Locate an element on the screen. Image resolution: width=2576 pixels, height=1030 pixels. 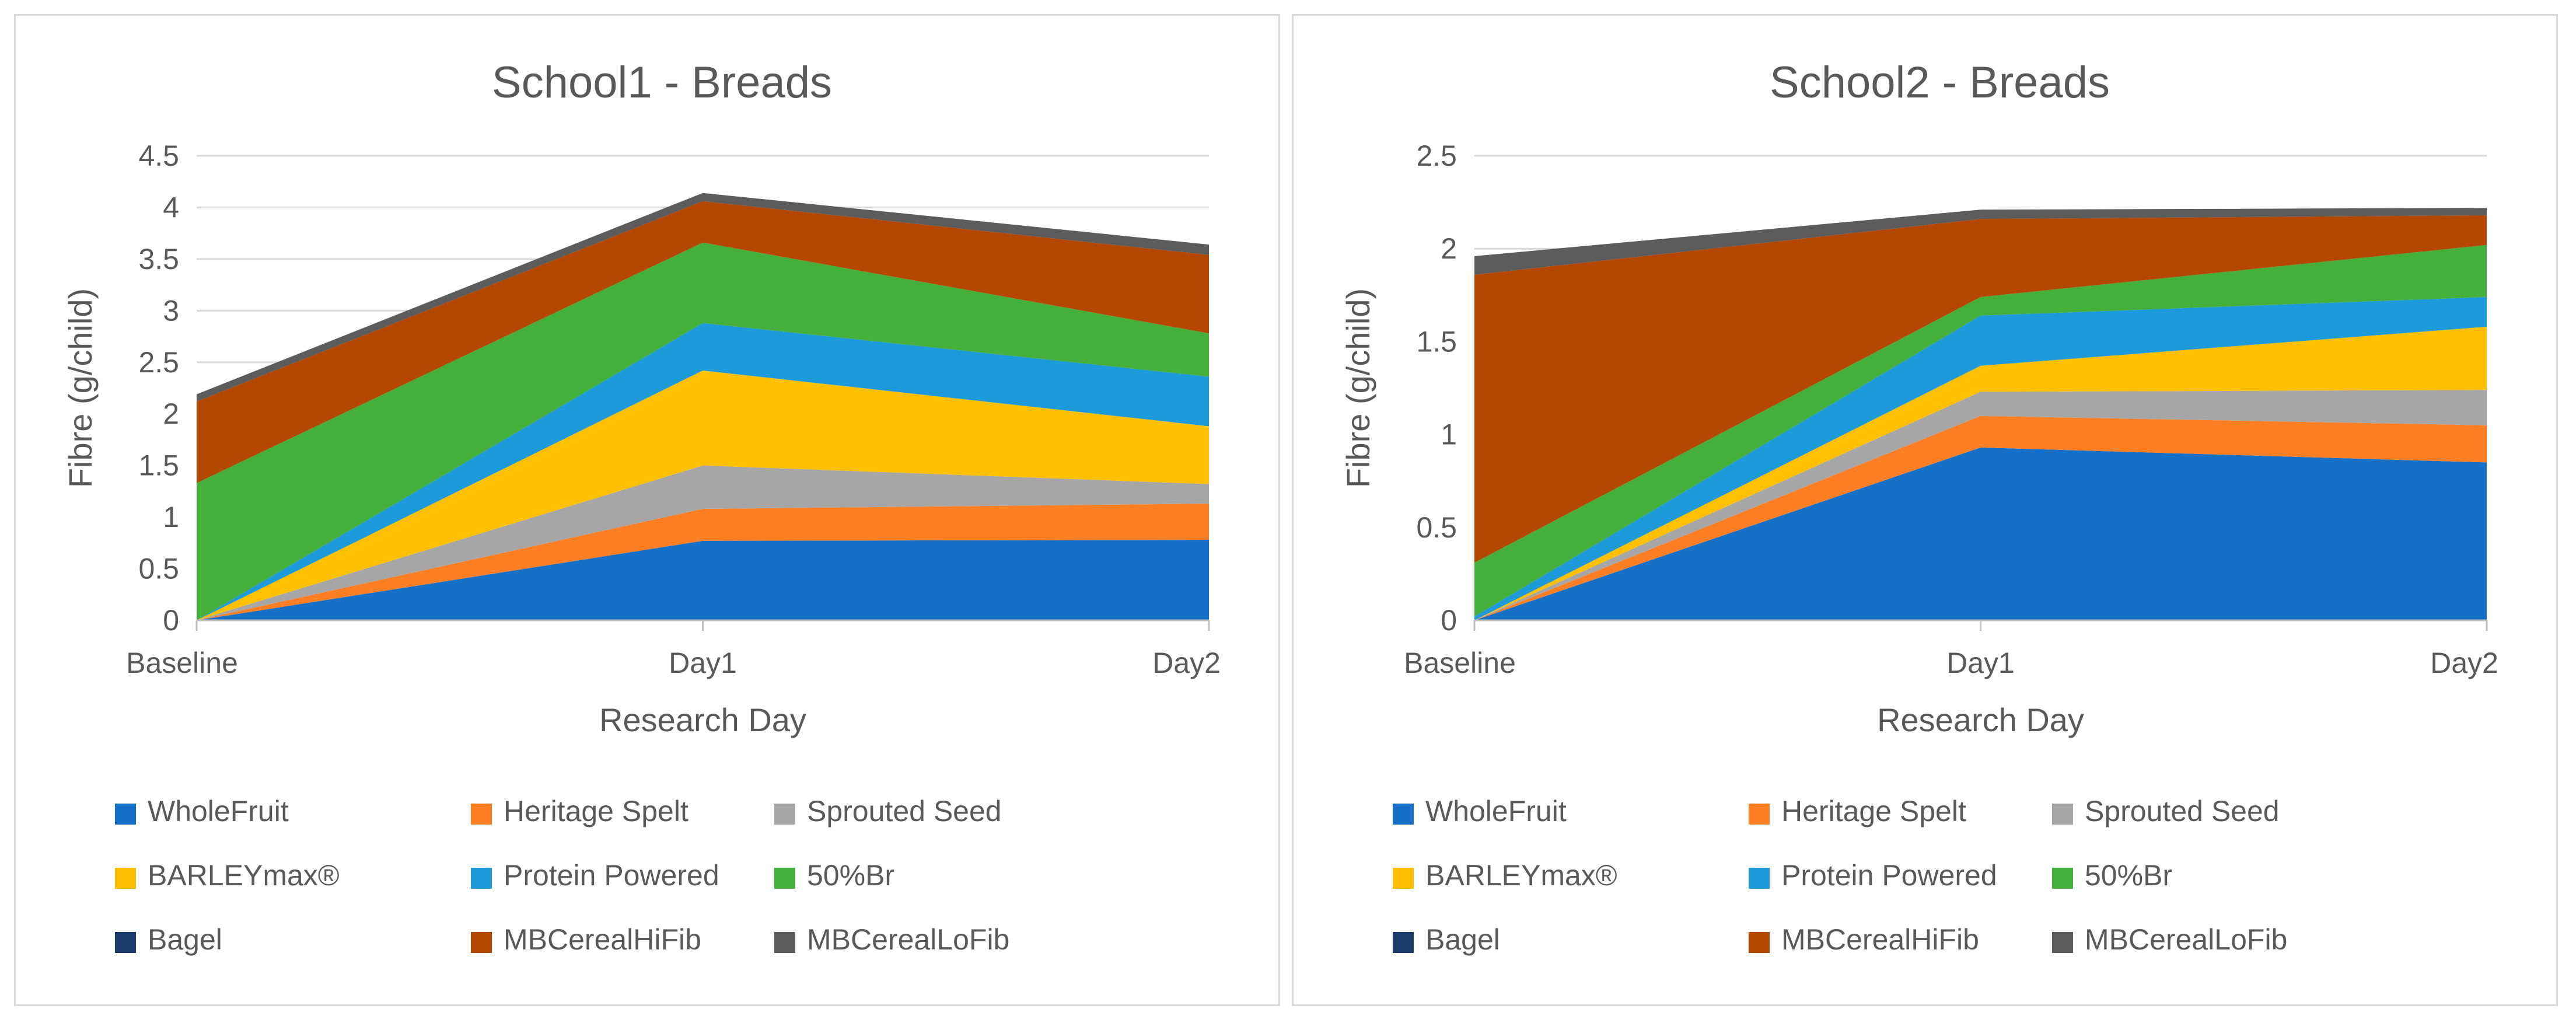
y-tick-label: 3.5 is located at coordinates (158, 259).